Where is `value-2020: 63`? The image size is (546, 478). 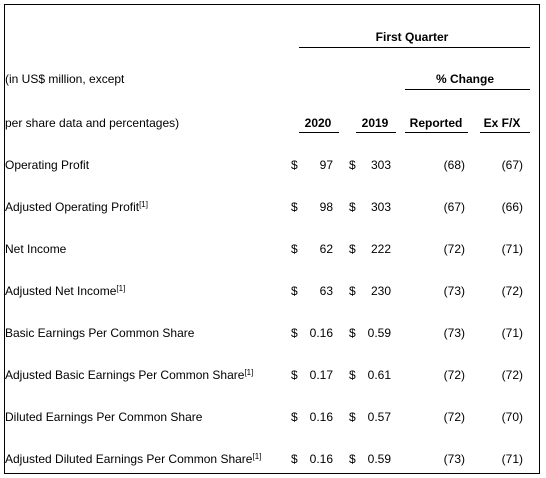
value-2020: 63 is located at coordinates (326, 291).